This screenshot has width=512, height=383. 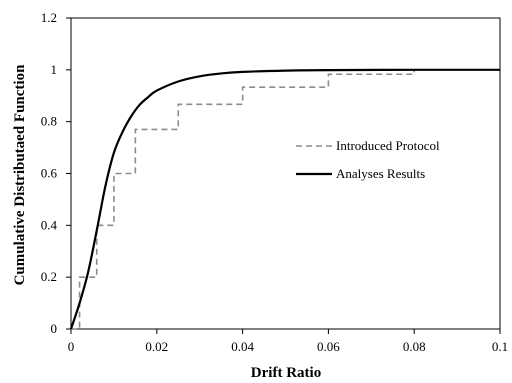 What do you see at coordinates (388, 145) in the screenshot?
I see `legend-label: Introduced Protocol` at bounding box center [388, 145].